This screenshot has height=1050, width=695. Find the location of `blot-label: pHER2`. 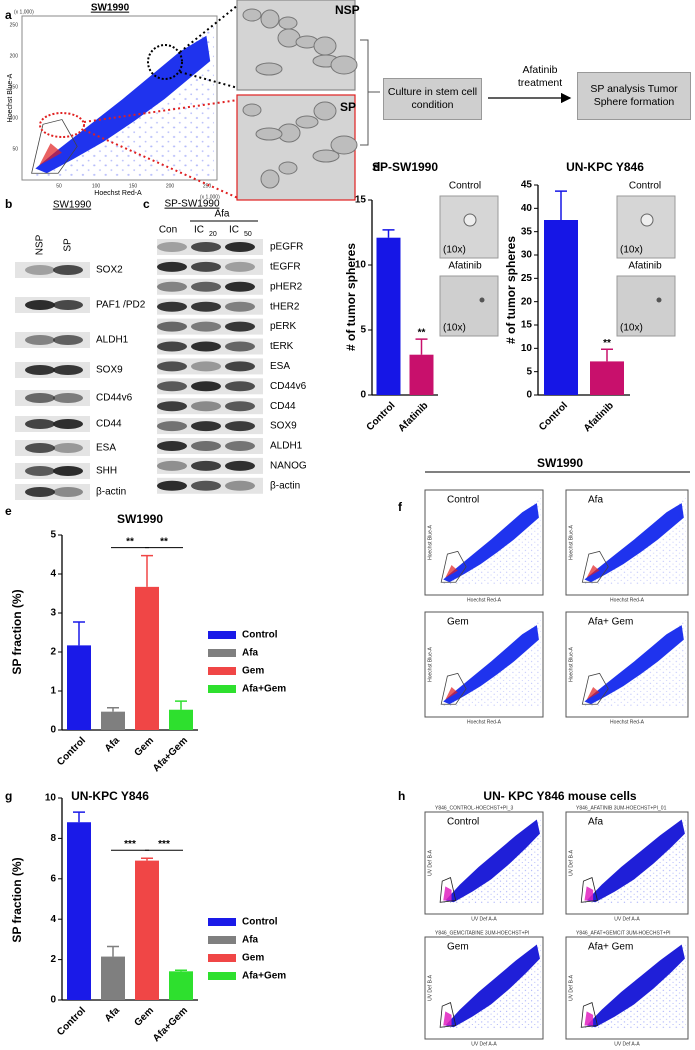

blot-label: pHER2 is located at coordinates (286, 286).